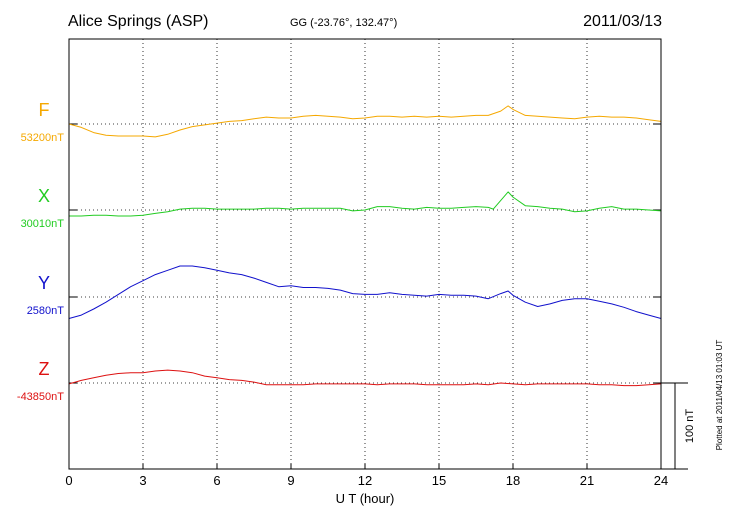  What do you see at coordinates (44, 196) in the screenshot?
I see `series-name-x: X` at bounding box center [44, 196].